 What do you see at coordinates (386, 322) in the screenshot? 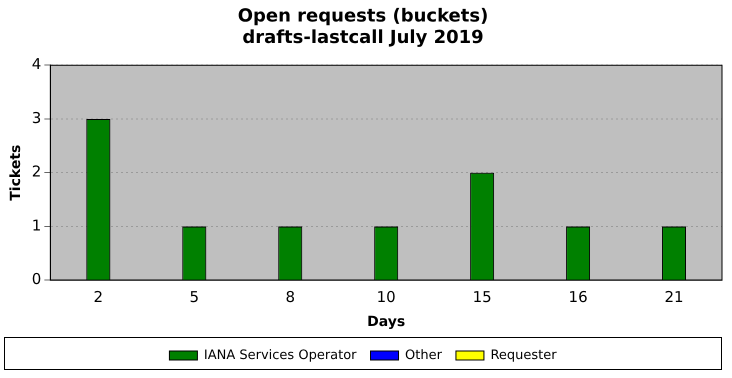
I see `x-axis-title: Days` at bounding box center [386, 322].